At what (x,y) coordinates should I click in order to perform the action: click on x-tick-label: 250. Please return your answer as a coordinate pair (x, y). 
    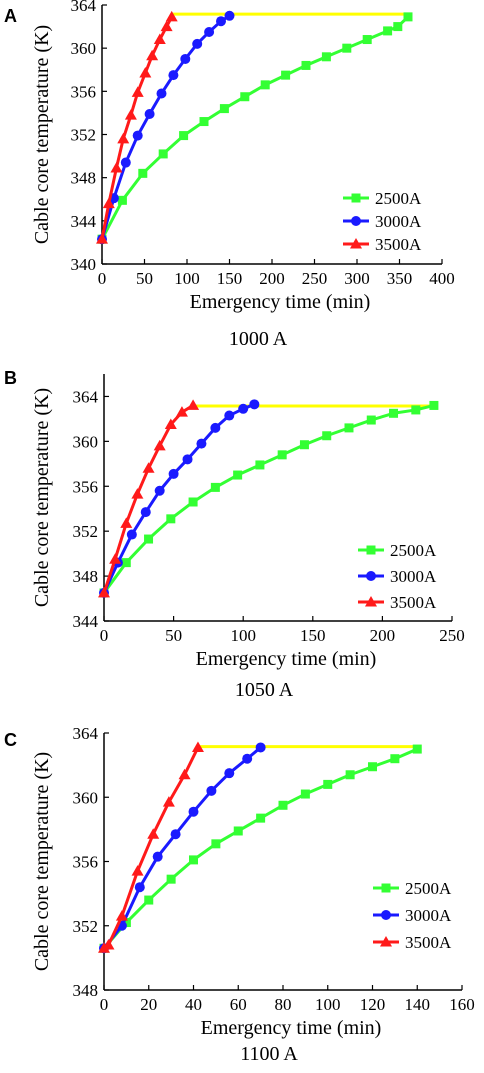
    Looking at the image, I should click on (452, 635).